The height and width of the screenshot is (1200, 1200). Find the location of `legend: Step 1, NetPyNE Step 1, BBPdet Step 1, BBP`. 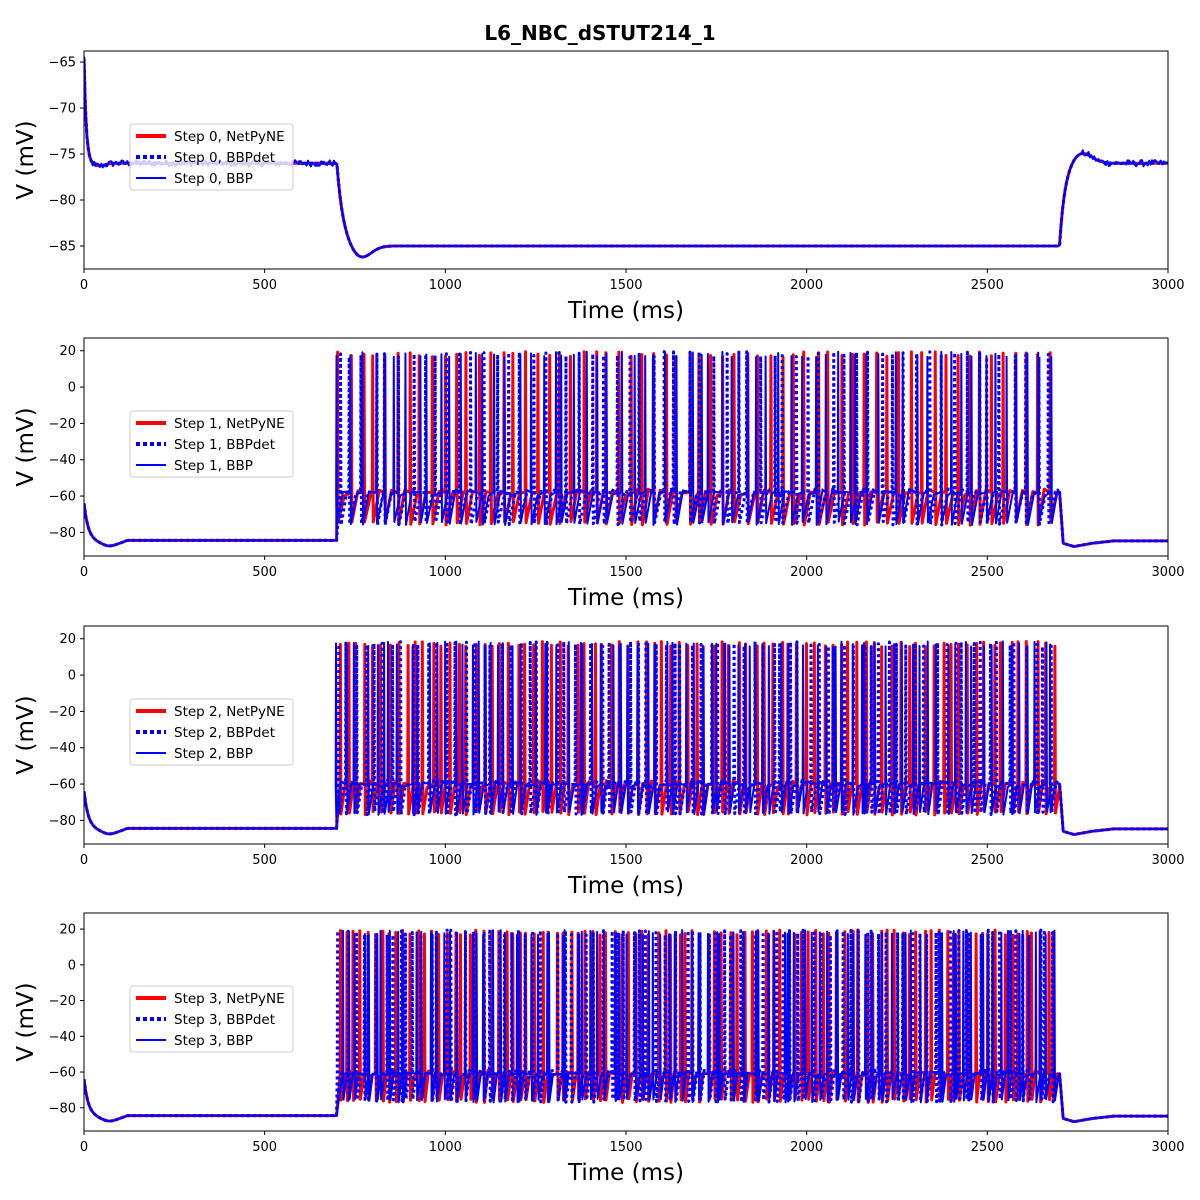

legend: Step 1, NetPyNE Step 1, BBPdet Step 1, BBP is located at coordinates (211, 444).